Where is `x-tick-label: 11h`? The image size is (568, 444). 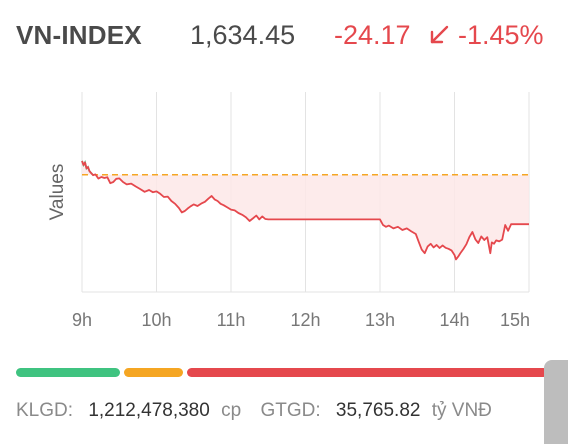
x-tick-label: 11h is located at coordinates (231, 320).